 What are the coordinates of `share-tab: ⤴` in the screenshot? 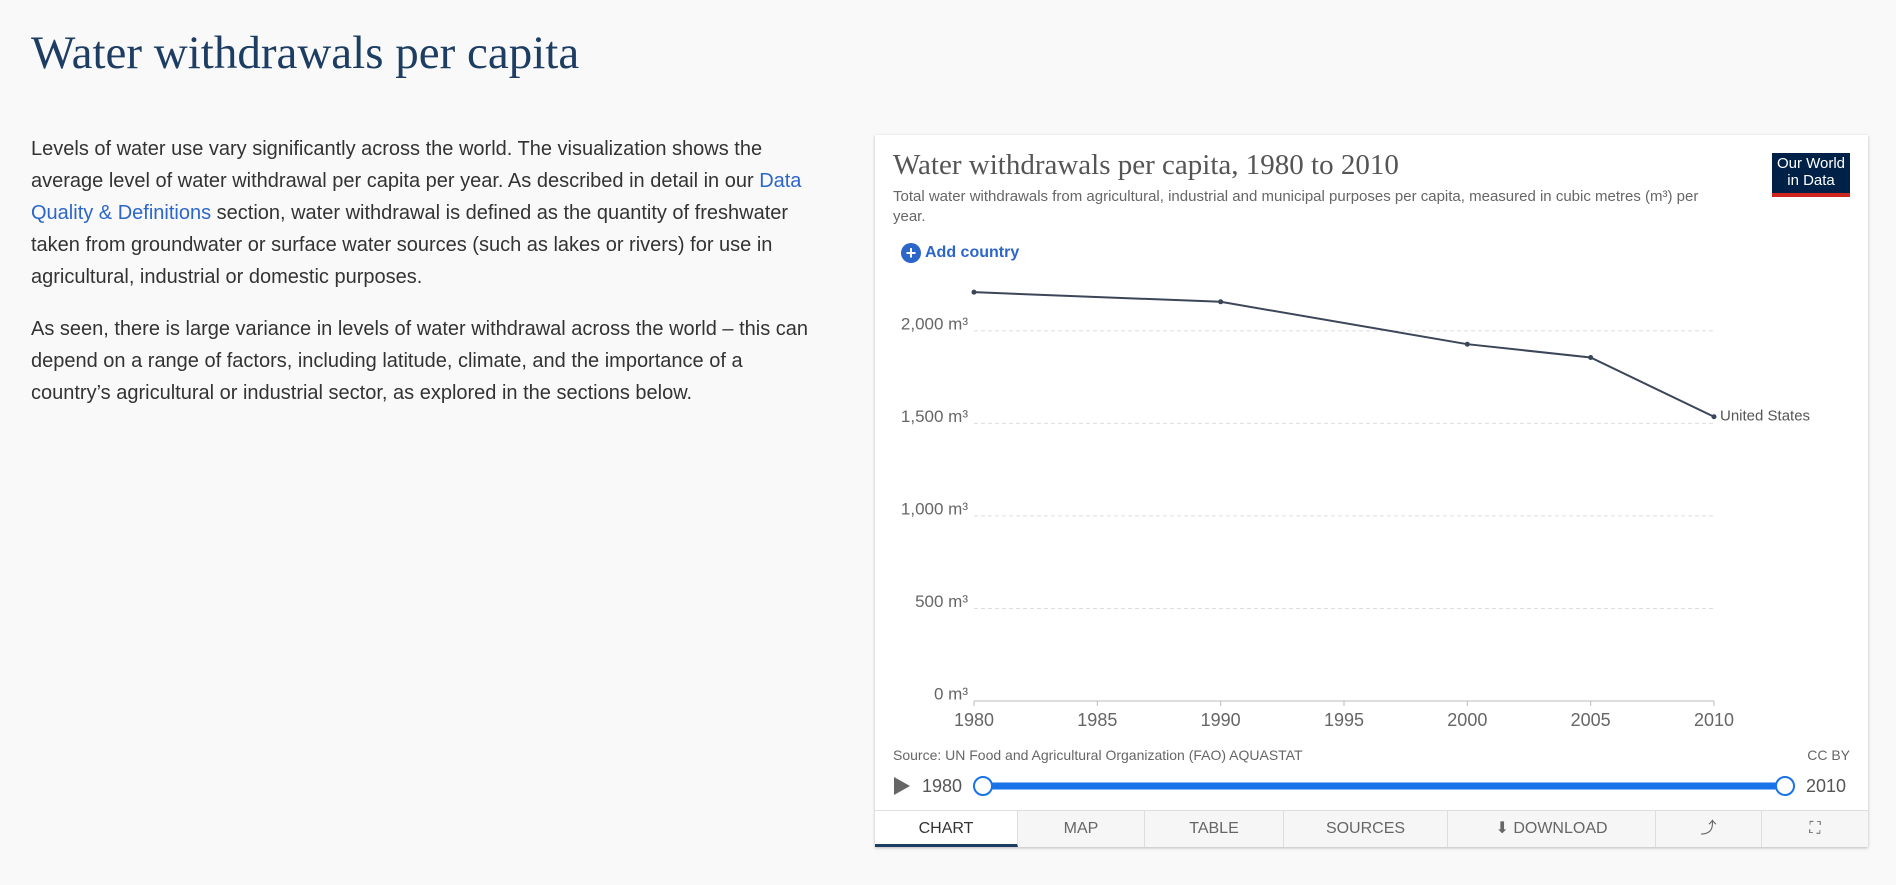 It's located at (1709, 829).